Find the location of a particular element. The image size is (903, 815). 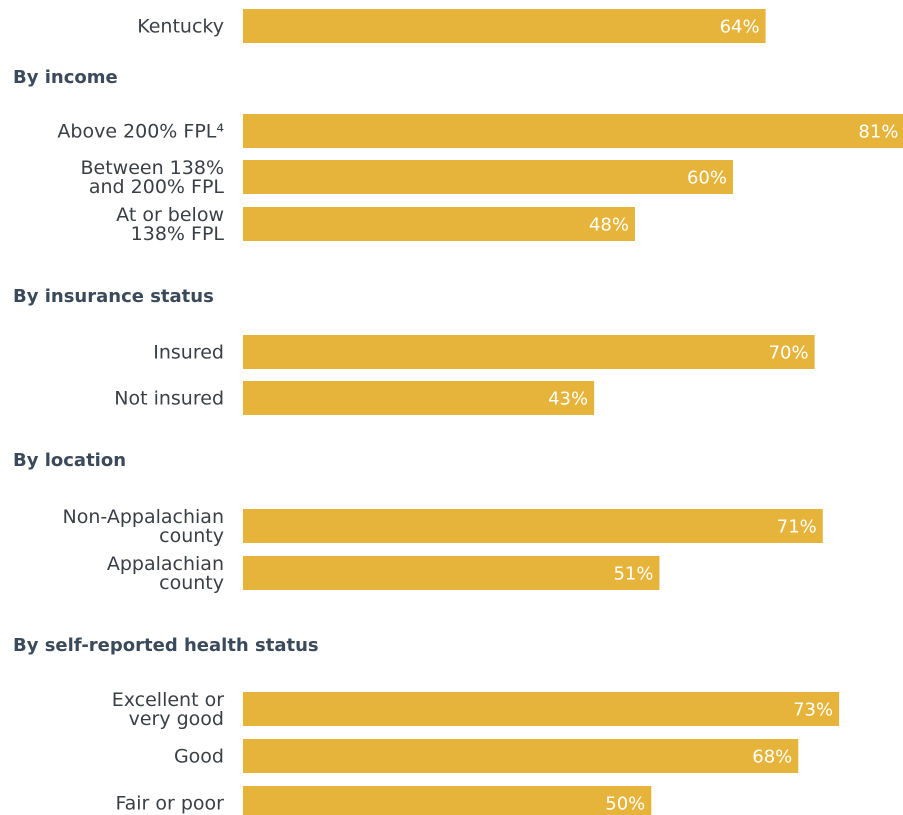

category-label: Between 138% is located at coordinates (153, 168).